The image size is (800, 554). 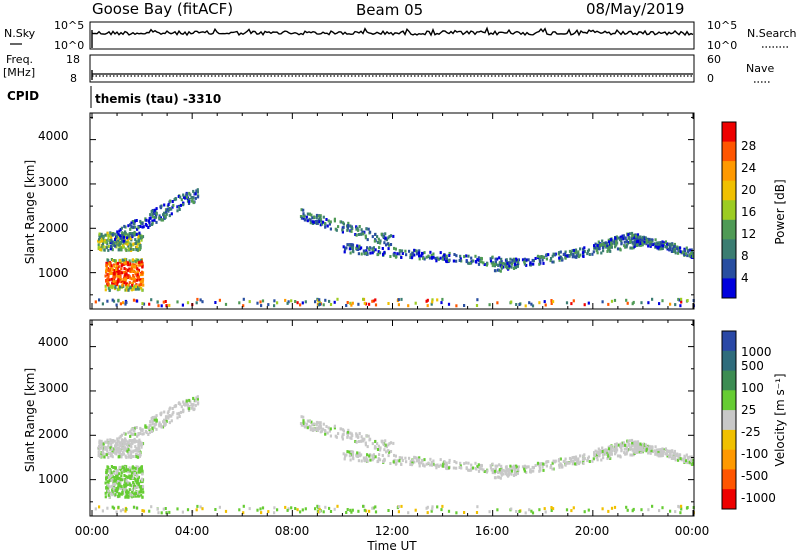 What do you see at coordinates (53, 136) in the screenshot?
I see `power-ytick-4000: 4000` at bounding box center [53, 136].